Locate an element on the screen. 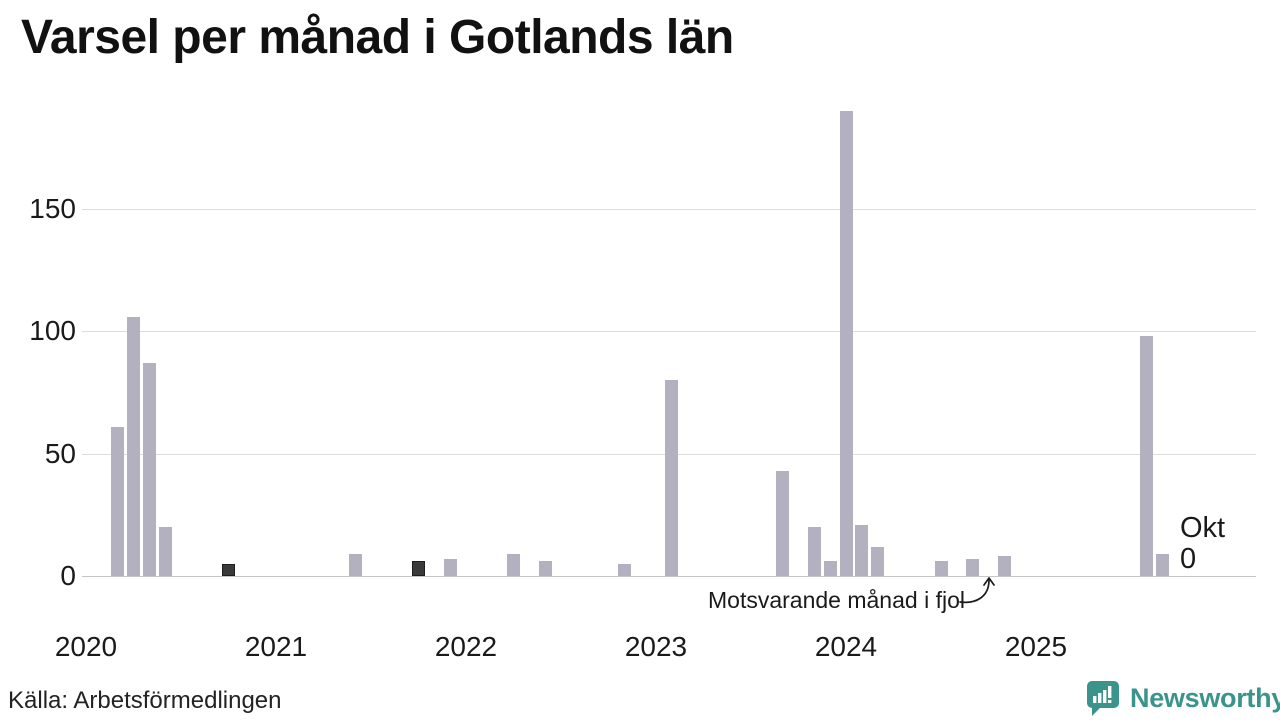  newsworthy-icon is located at coordinates (1103, 698).